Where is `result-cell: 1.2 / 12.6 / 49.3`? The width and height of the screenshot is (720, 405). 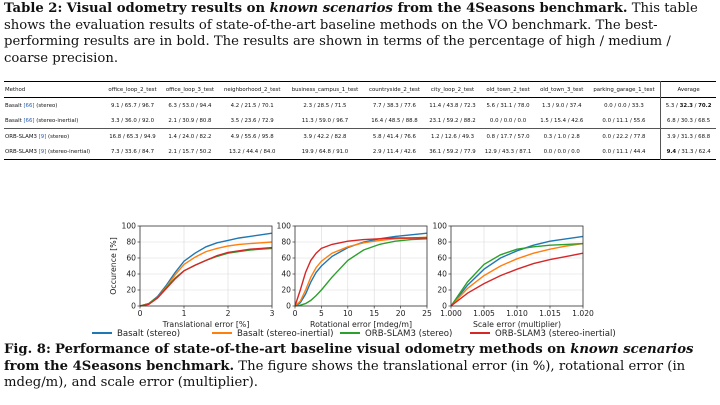 result-cell: 1.2 / 12.6 / 49.3 is located at coordinates (452, 136).